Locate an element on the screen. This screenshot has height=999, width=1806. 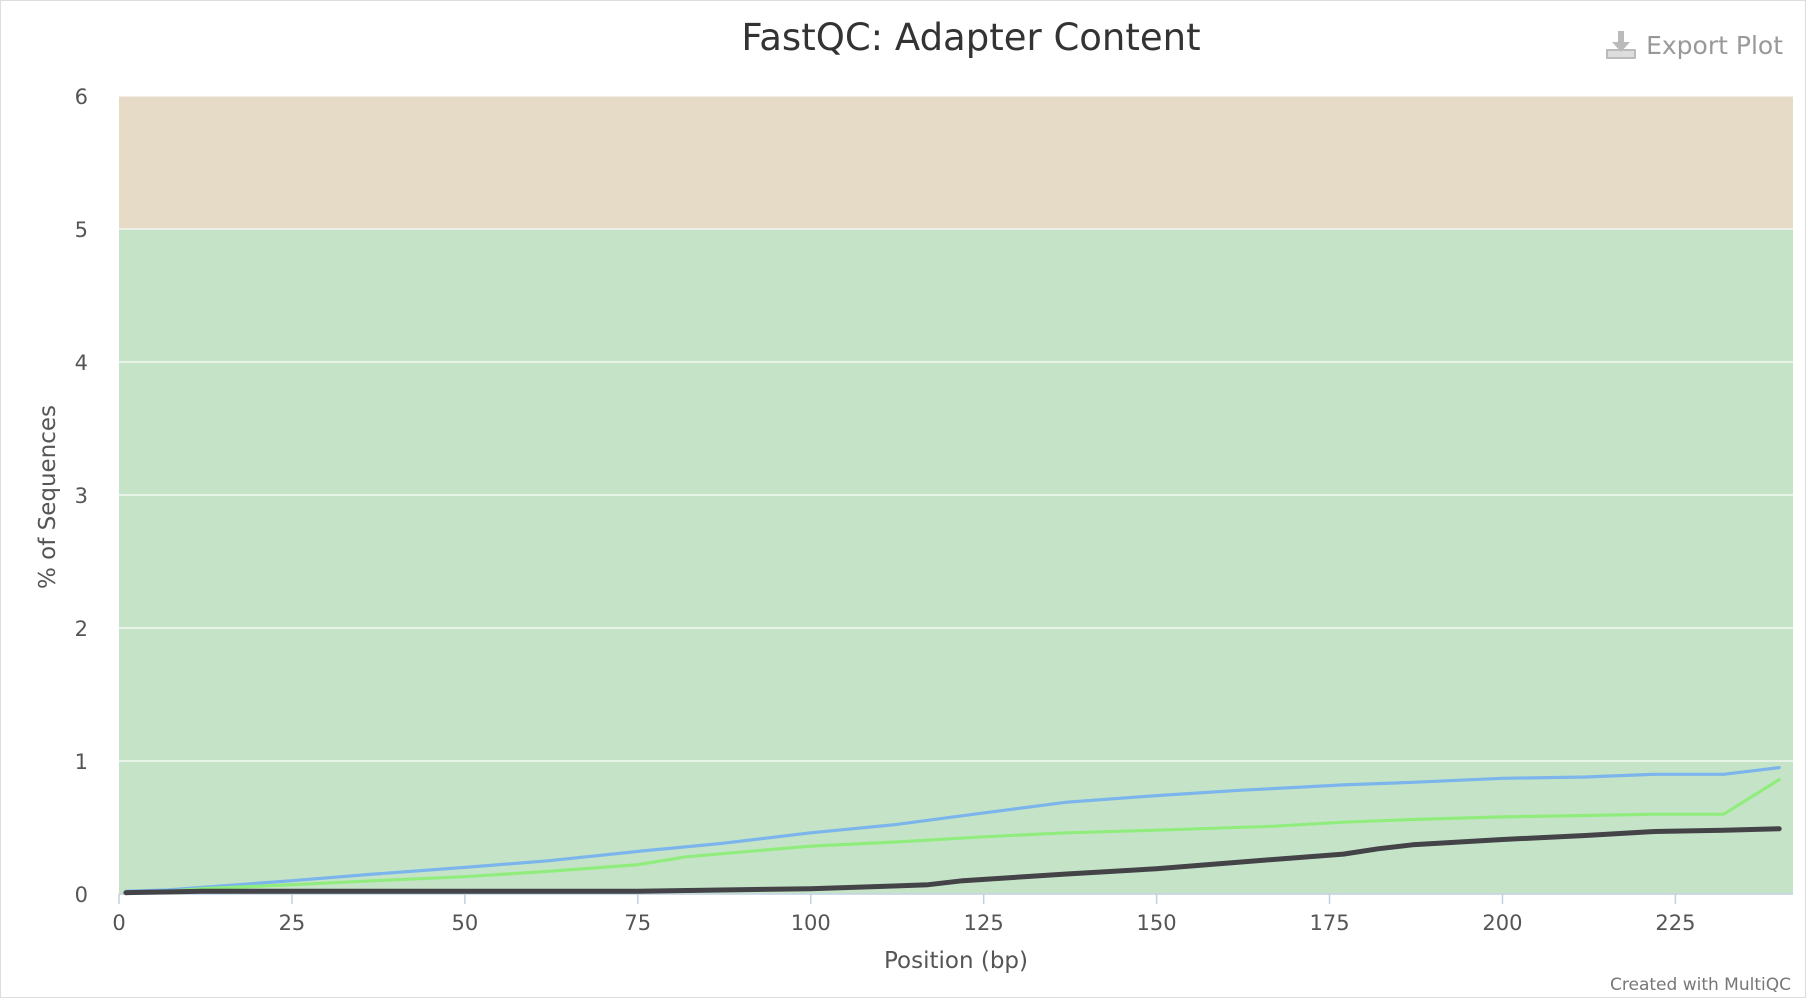
y-tick-label-3: 3 is located at coordinates (81, 496).